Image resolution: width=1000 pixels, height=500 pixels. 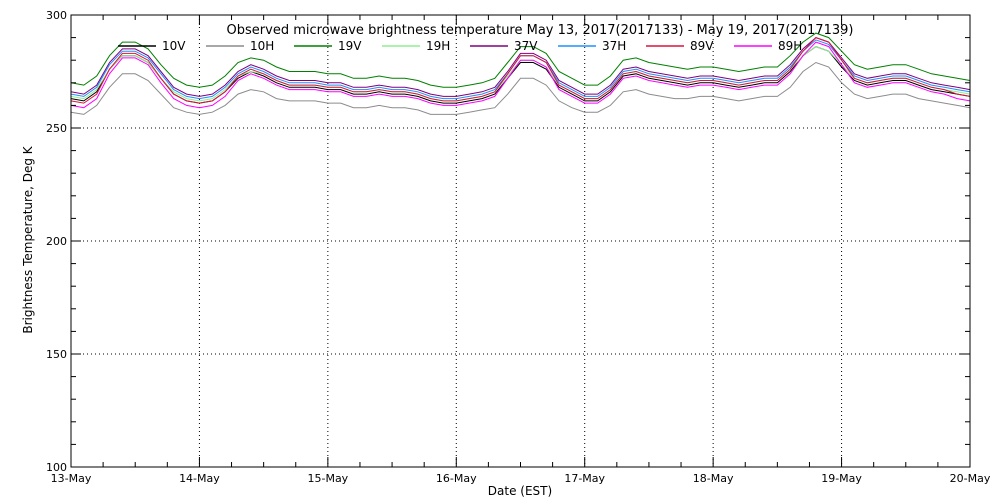 What do you see at coordinates (520, 88) in the screenshot?
I see `series-line-10h` at bounding box center [520, 88].